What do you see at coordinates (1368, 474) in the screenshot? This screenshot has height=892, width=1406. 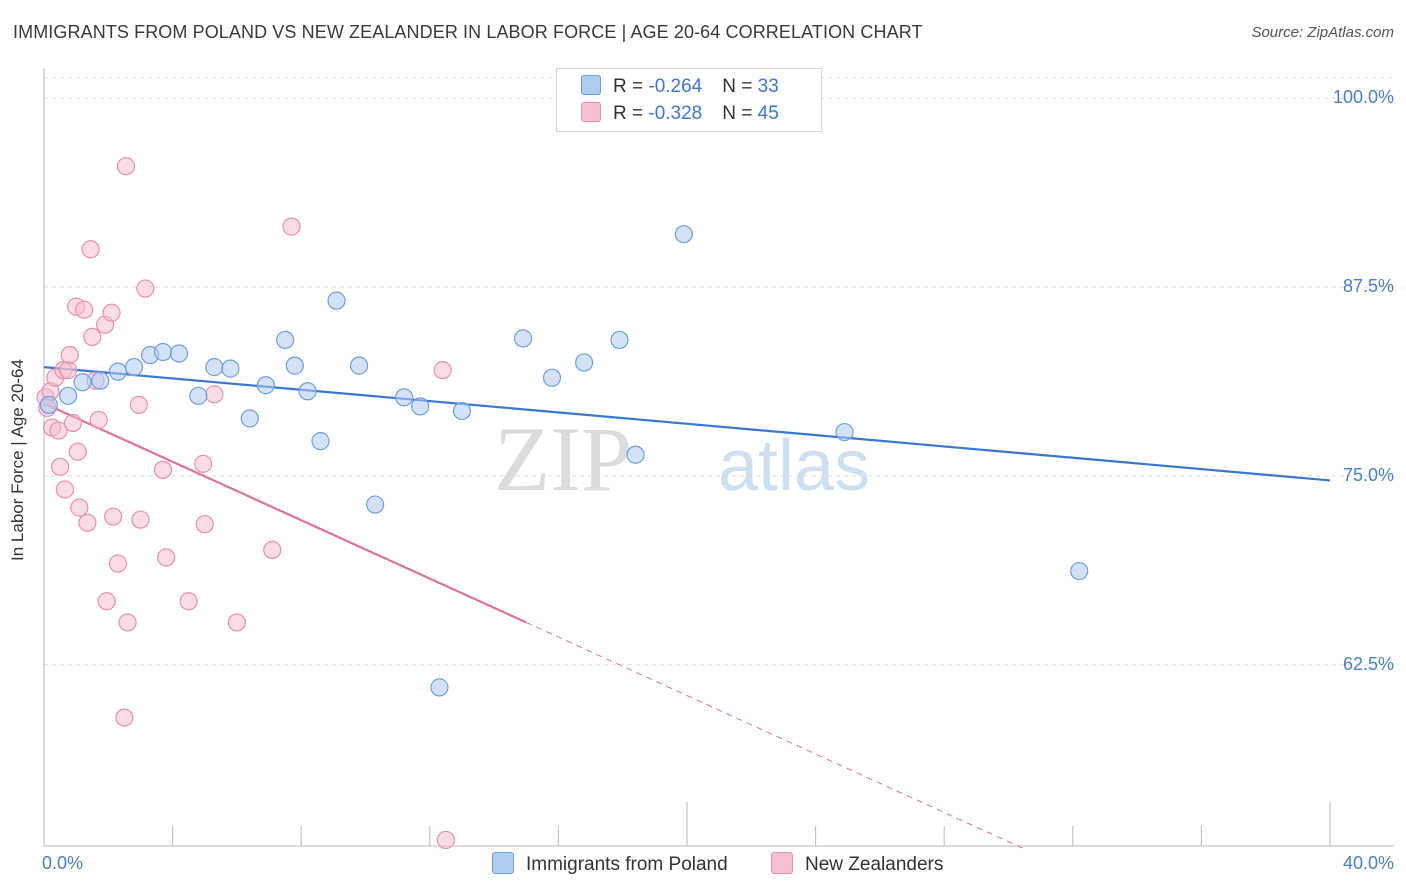 I see `y-tick-label: 75.0%` at bounding box center [1368, 474].